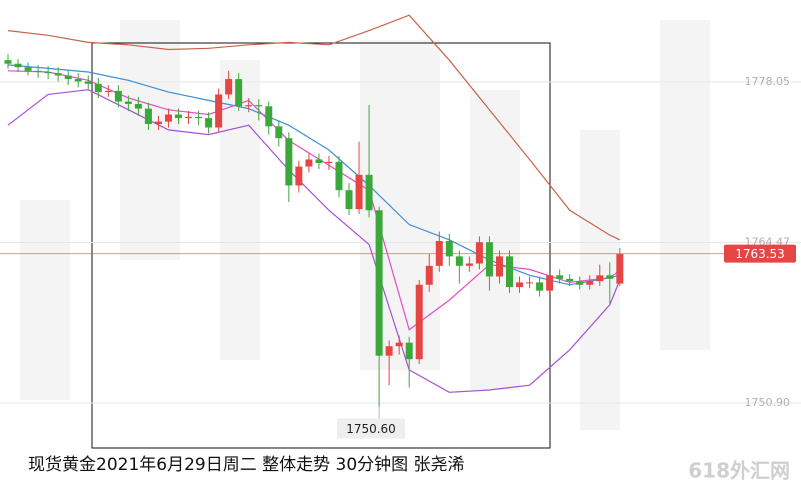 The width and height of the screenshot is (801, 500). Describe the element at coordinates (246, 465) in the screenshot. I see `chart-title: 现货黄金2021年6月29日周二 整体走势 30分钟图 张尧浠` at that location.